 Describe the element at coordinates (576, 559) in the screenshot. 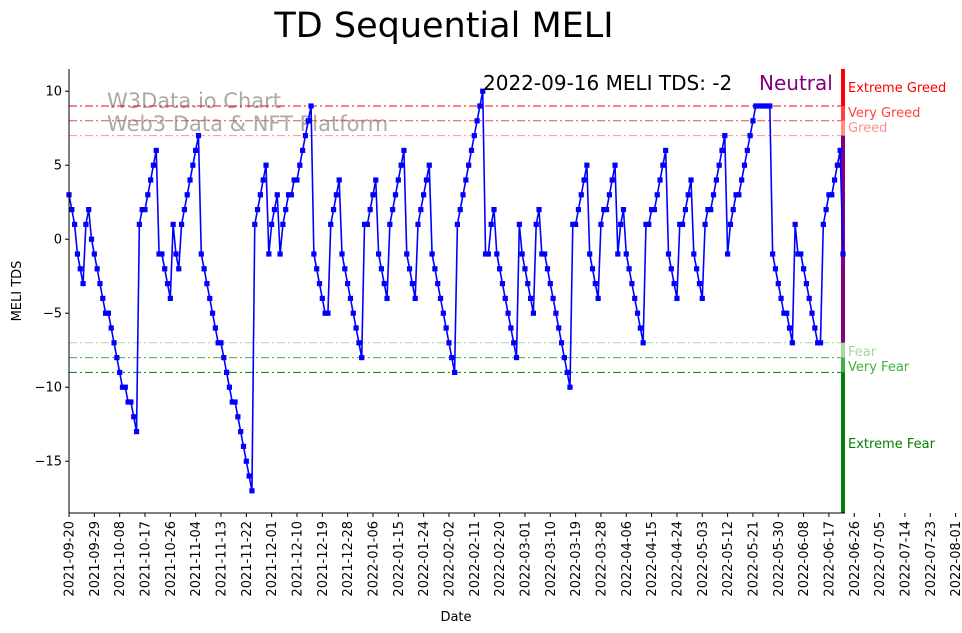

I see `x-tick-label: 2022-03-19` at that location.